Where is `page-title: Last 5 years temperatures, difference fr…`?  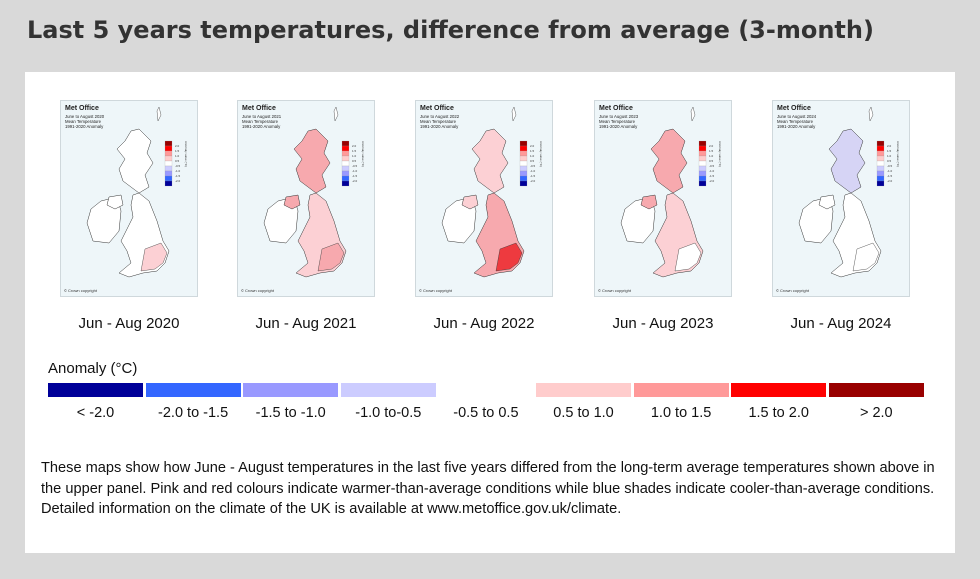
page-title: Last 5 years temperatures, difference fr… is located at coordinates (450, 30).